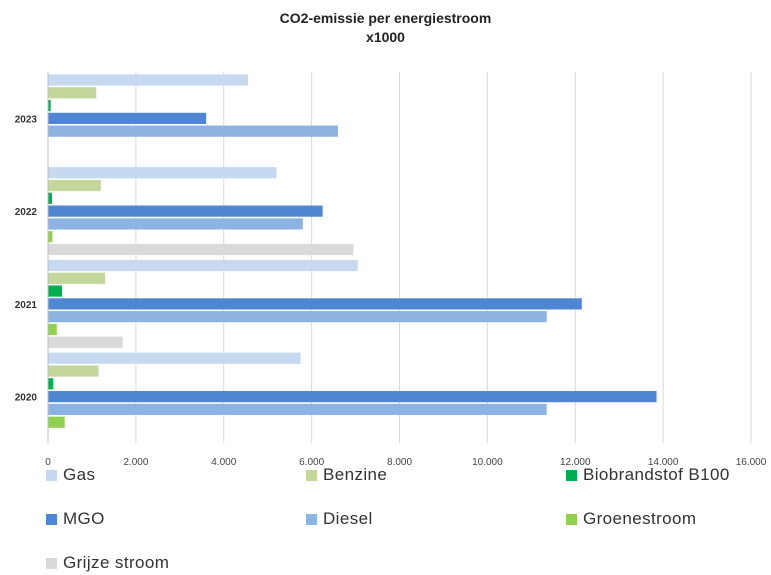  I want to click on x-tick-label: 10.000, so click(487, 462).